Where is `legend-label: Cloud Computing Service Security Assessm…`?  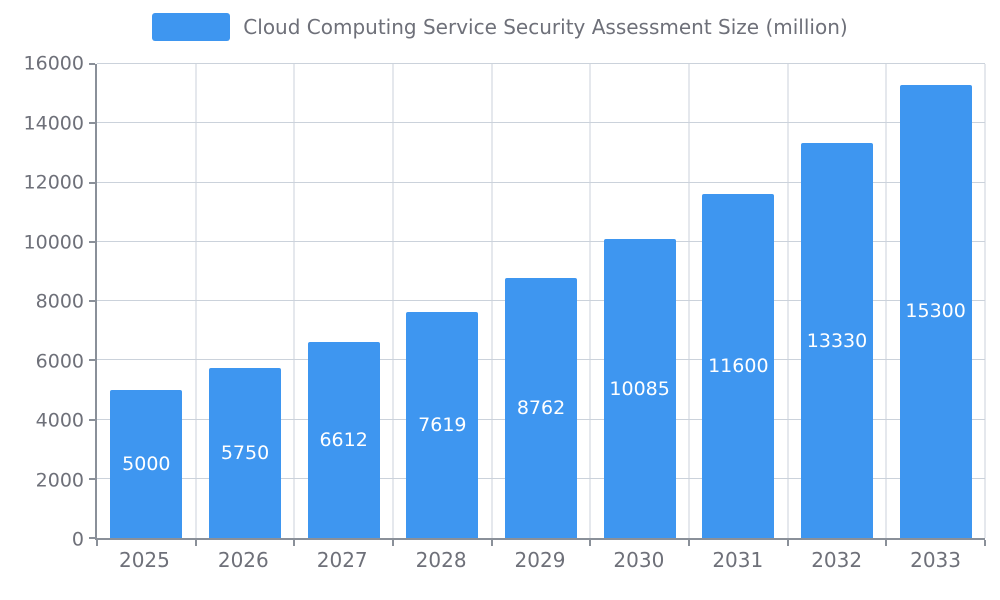
legend-label: Cloud Computing Service Security Assessm… is located at coordinates (545, 27).